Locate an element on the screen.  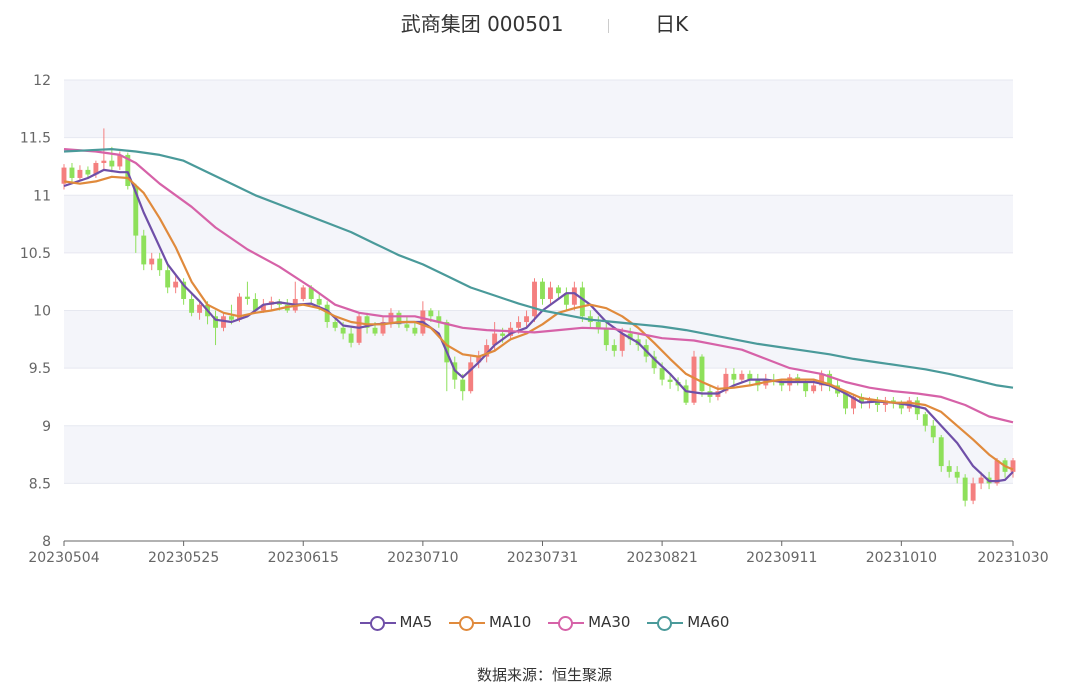
y-tick-label: 8.5 is located at coordinates (40, 484).